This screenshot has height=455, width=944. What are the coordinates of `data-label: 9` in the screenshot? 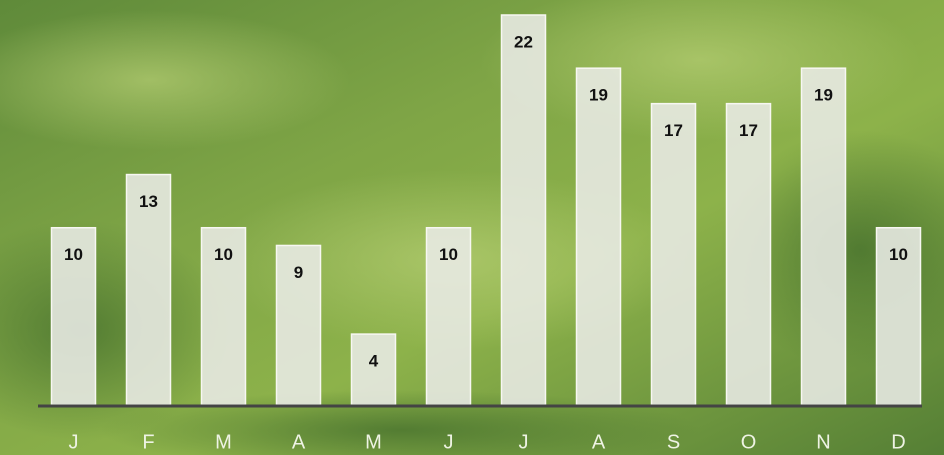 It's located at (298, 272).